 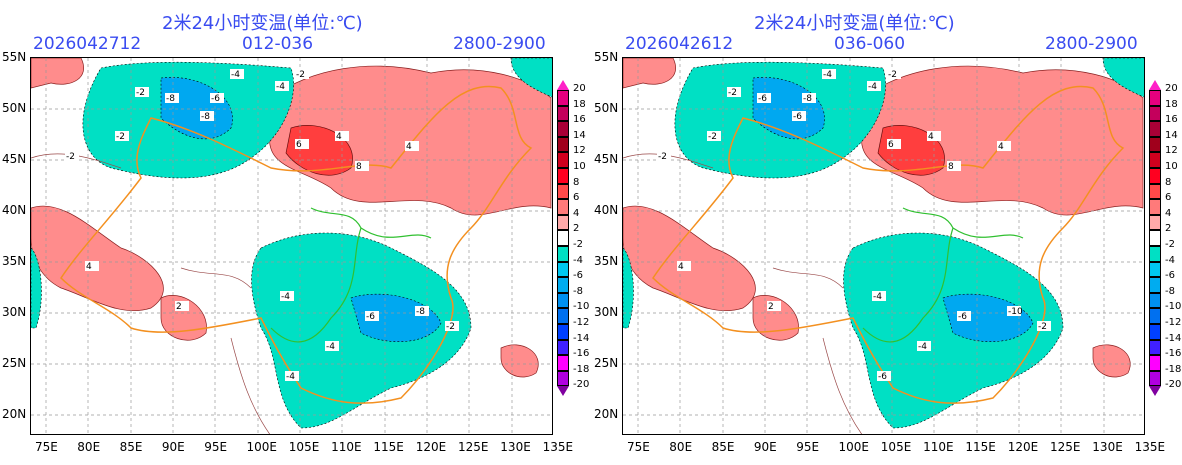 I want to click on colorbar-label: 8, so click(x=576, y=182).